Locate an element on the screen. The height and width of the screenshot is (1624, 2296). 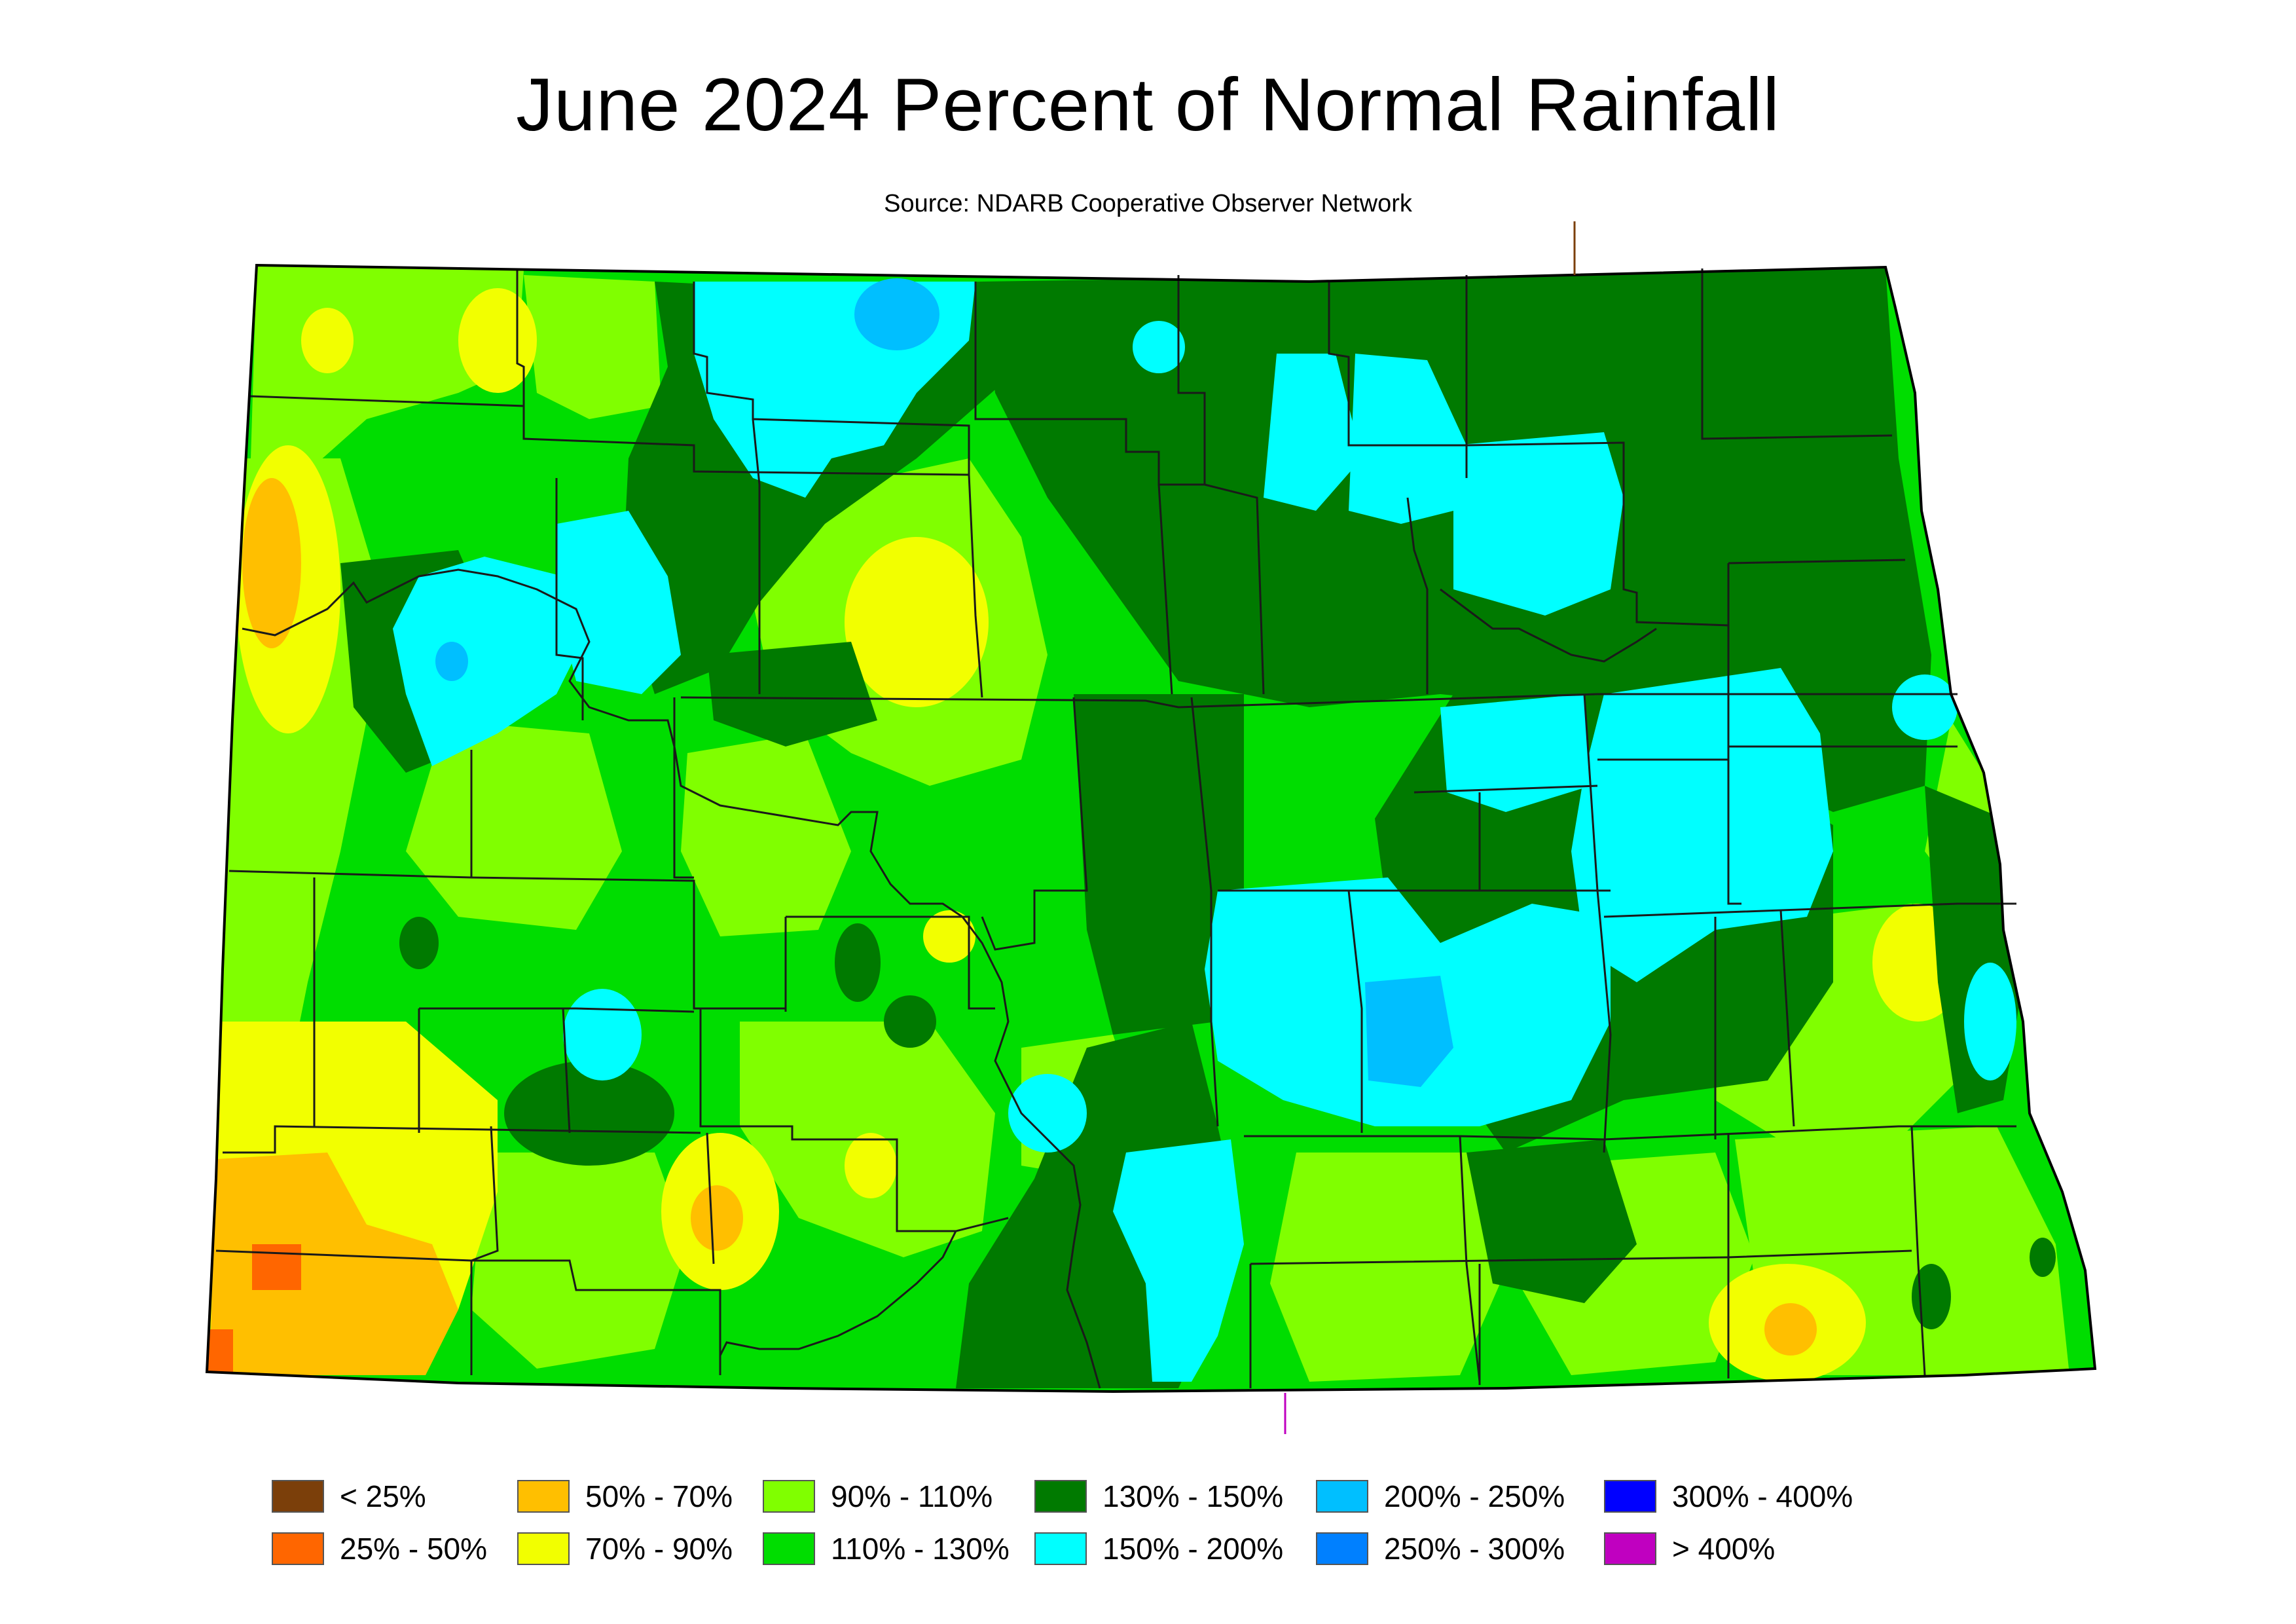
legend-item: 300% - 400% is located at coordinates (1728, 1496).